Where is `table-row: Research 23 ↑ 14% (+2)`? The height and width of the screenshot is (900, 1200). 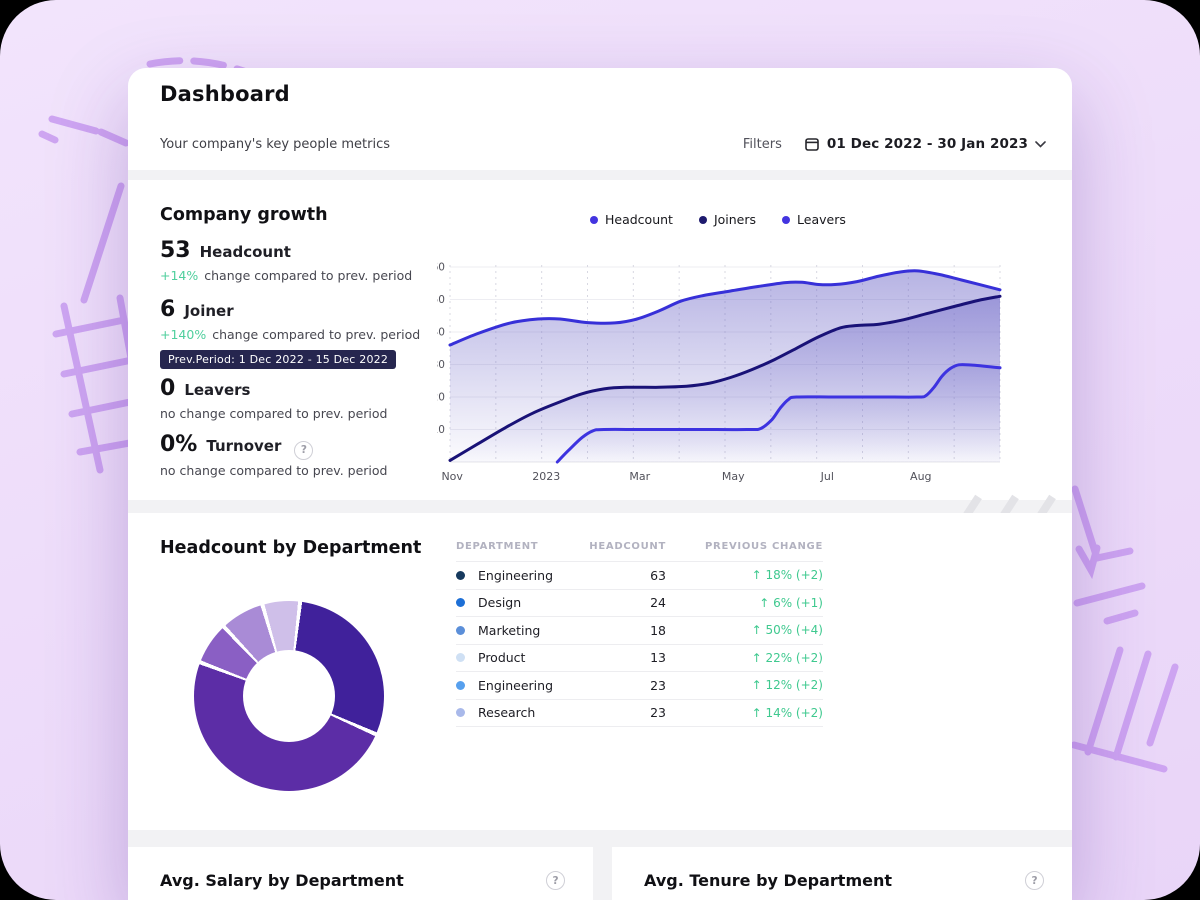 table-row: Research 23 ↑ 14% (+2) is located at coordinates (639, 712).